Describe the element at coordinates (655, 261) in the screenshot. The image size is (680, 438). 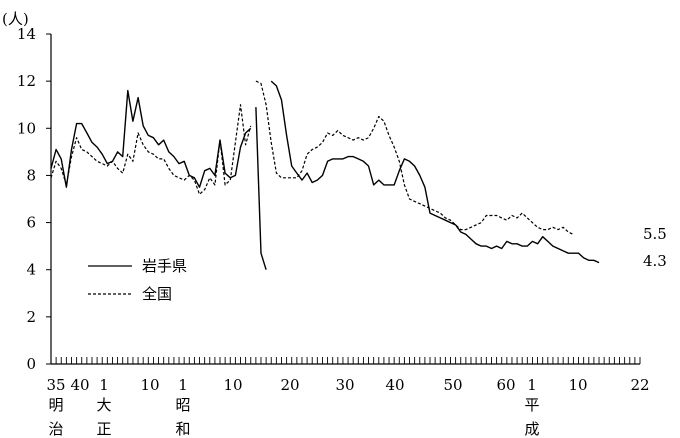
I see `end-label-iwate: 4.3` at that location.